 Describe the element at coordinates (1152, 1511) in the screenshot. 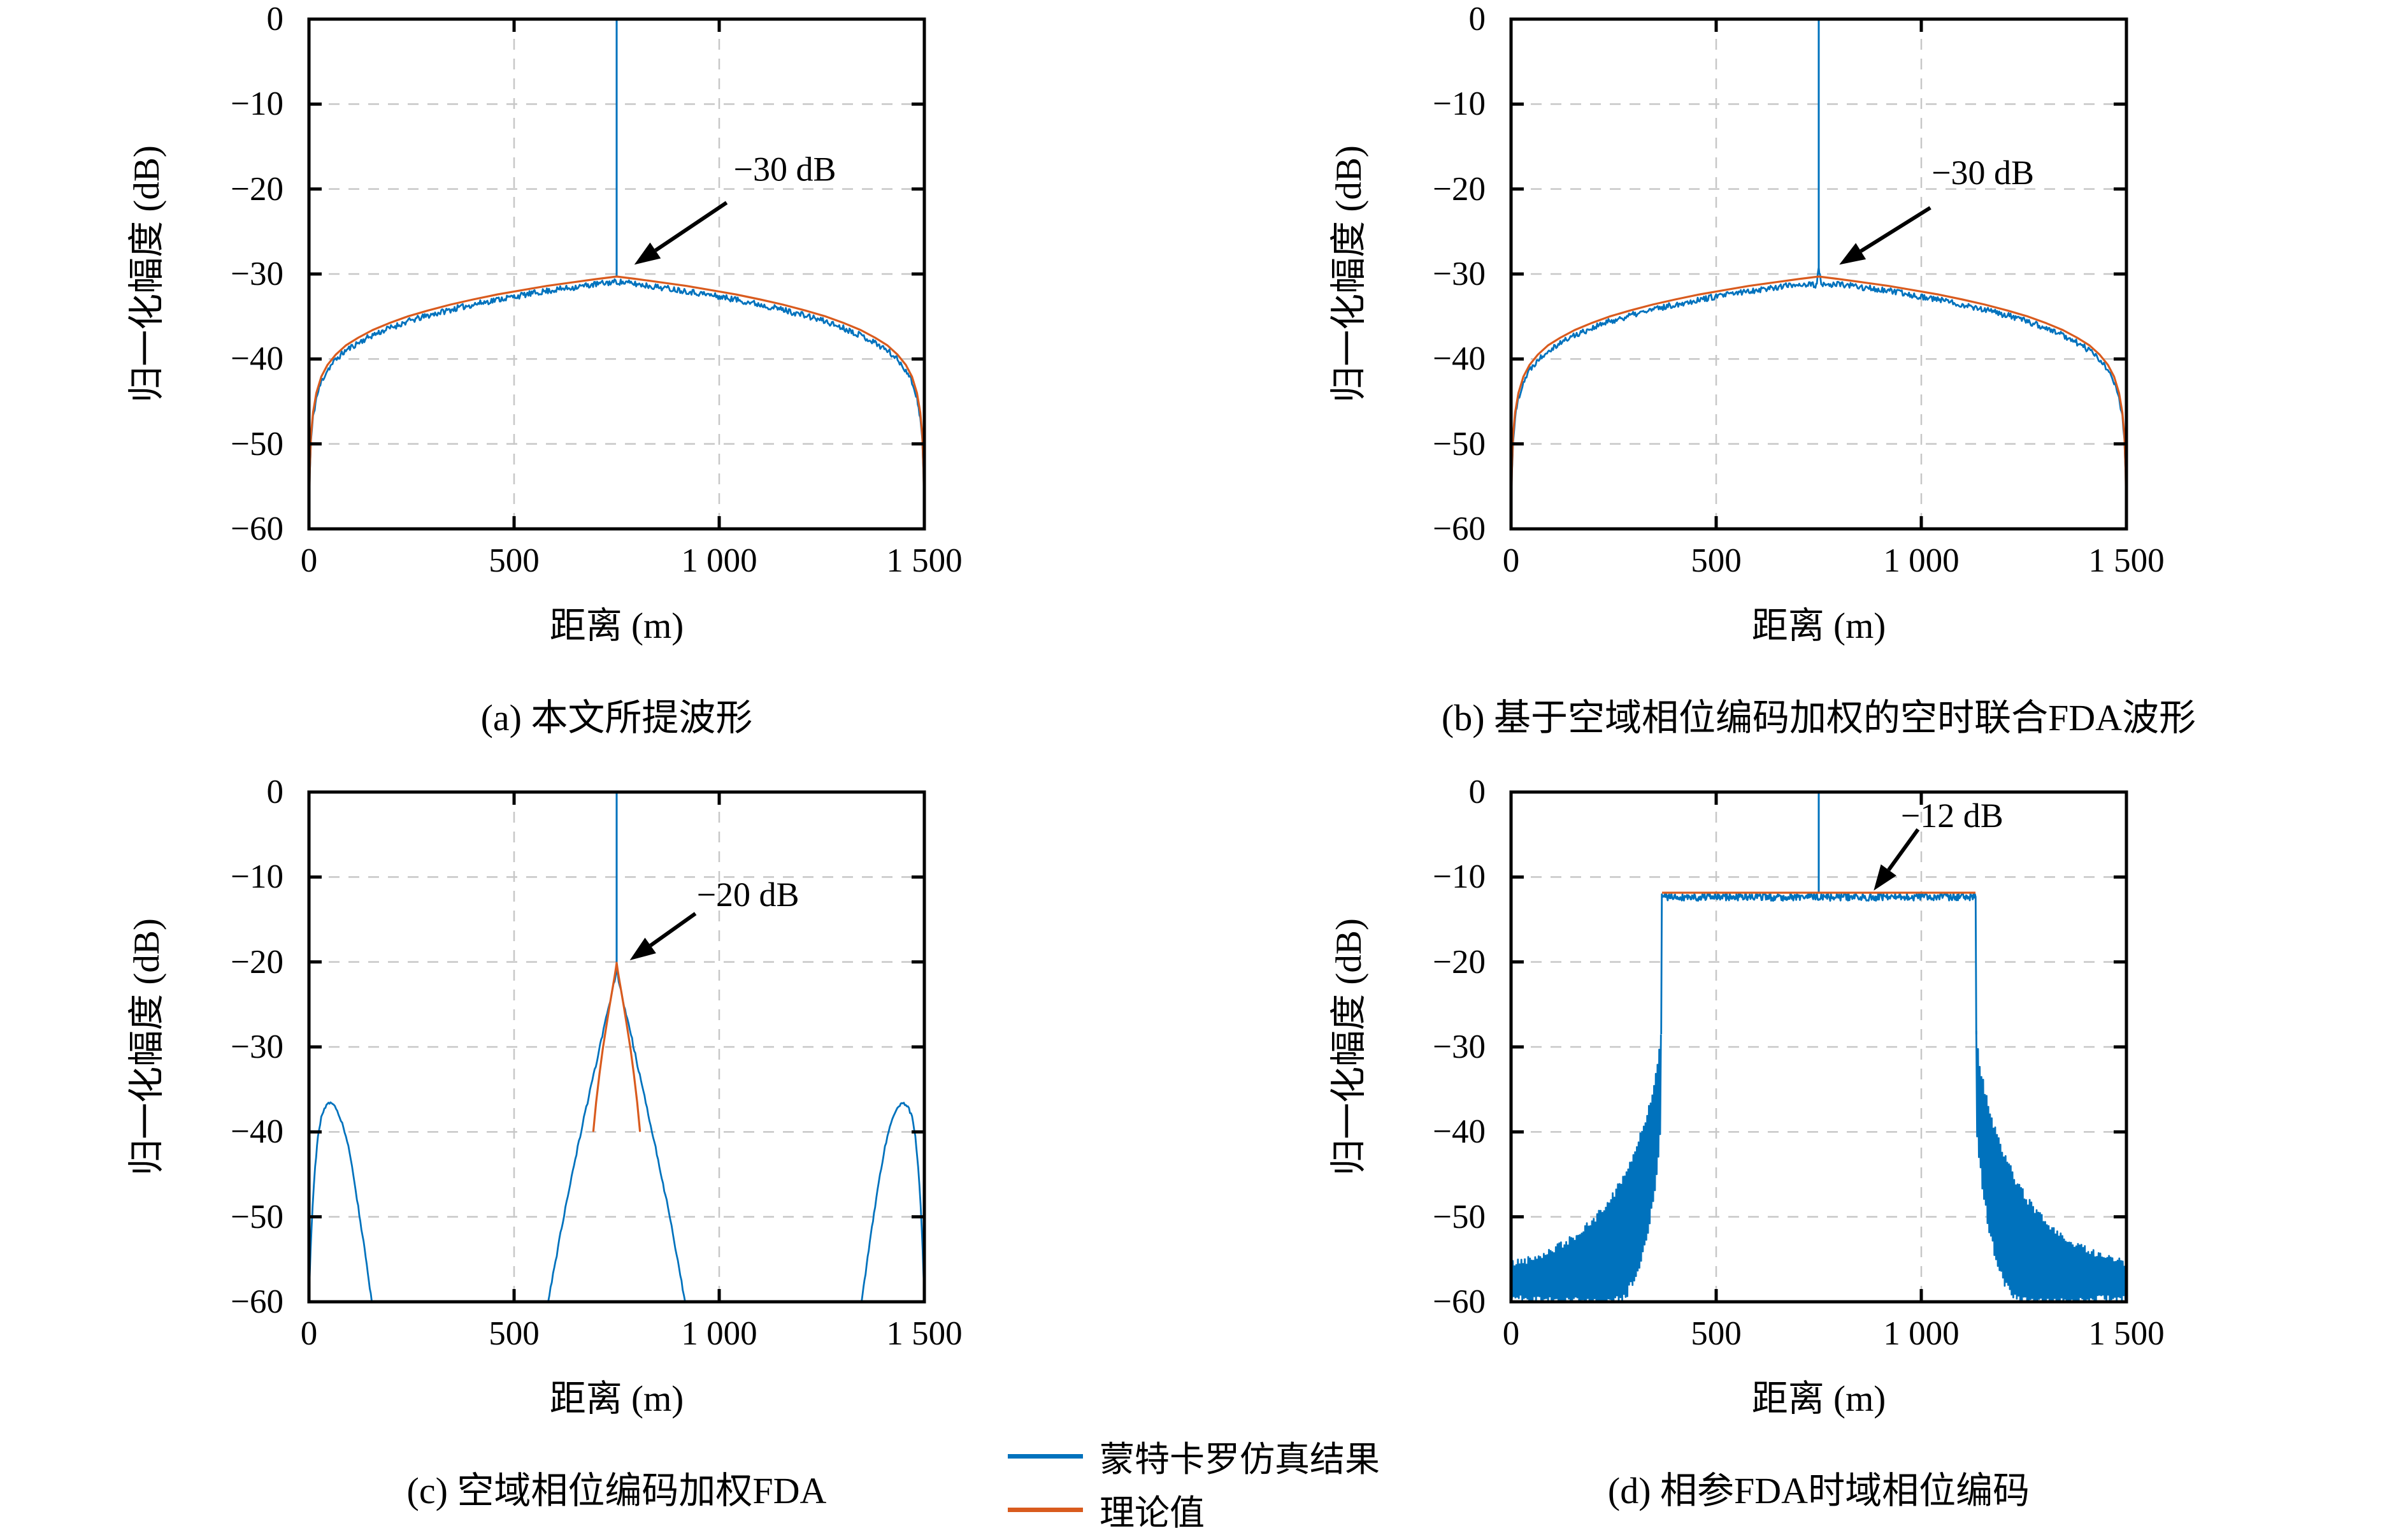

I see `legend-label-theory: 理论值` at that location.